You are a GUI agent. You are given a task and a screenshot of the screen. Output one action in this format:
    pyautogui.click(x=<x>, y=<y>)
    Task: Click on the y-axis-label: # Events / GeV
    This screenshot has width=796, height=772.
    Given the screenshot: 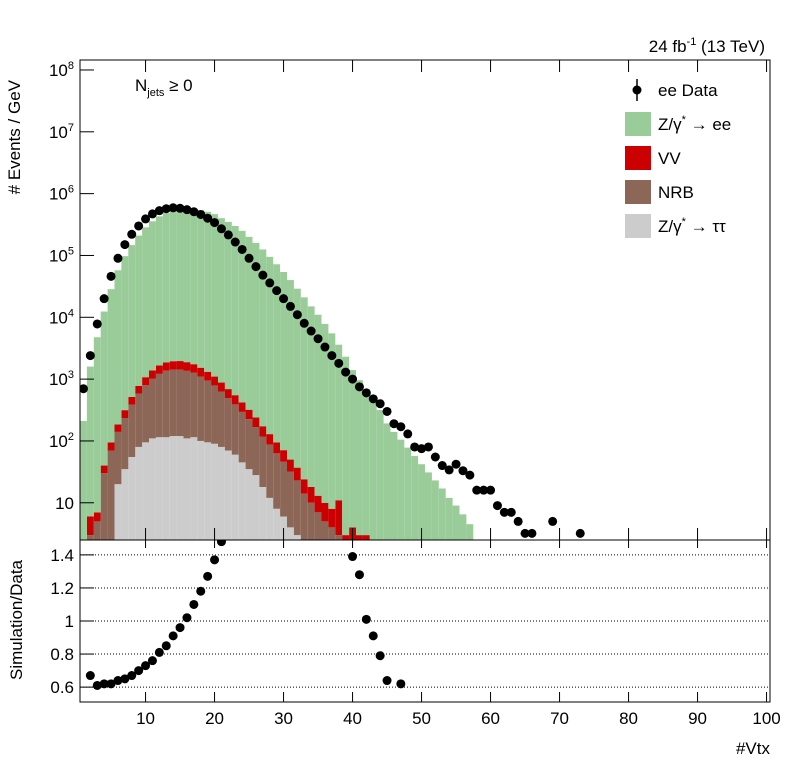 What is the action you would take?
    pyautogui.click(x=14, y=136)
    